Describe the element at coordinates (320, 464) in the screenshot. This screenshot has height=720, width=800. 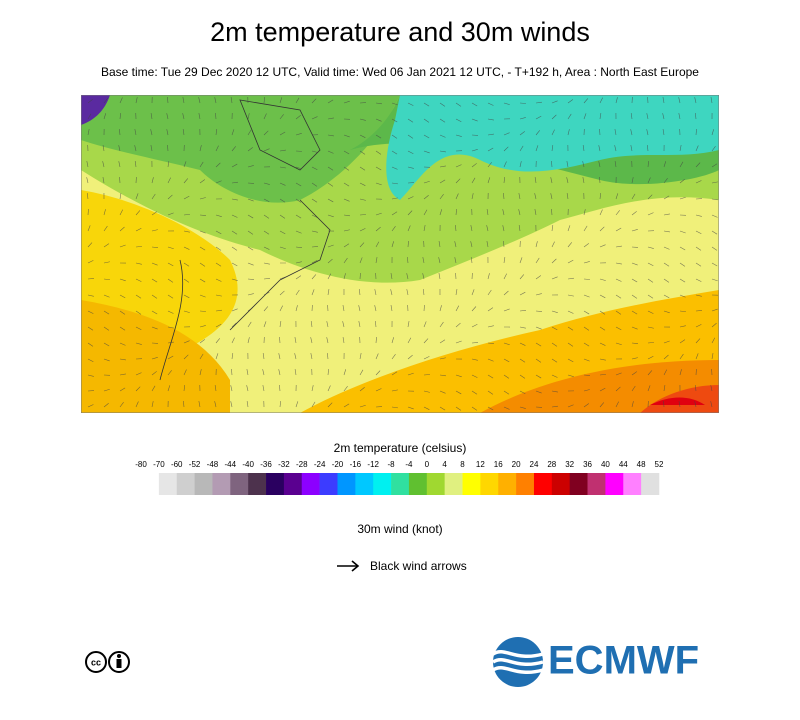
I see `colorbar-label: -24` at that location.